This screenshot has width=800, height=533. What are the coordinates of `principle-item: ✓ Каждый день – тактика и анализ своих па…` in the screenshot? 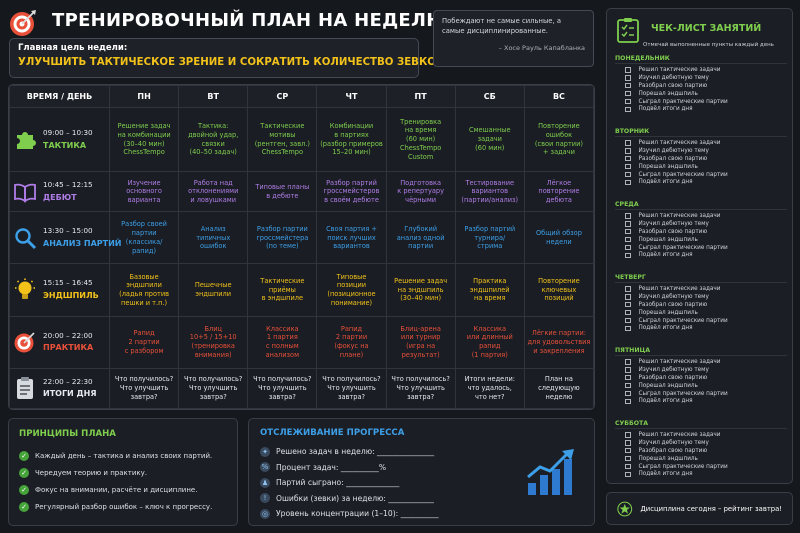 It's located at (123, 455).